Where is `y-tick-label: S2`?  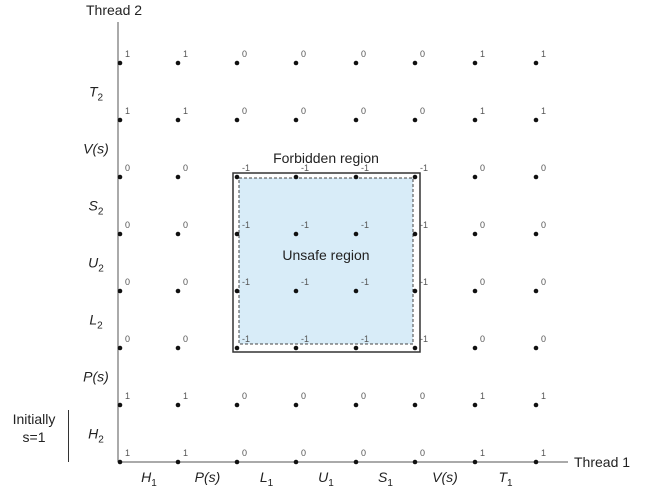
y-tick-label: S2 is located at coordinates (96, 208).